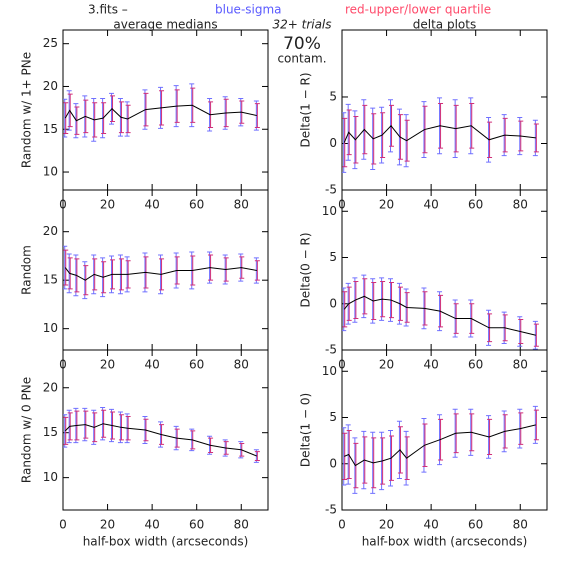 This screenshot has height=574, width=574. I want to click on y-axis-label: Random, so click(27, 270).